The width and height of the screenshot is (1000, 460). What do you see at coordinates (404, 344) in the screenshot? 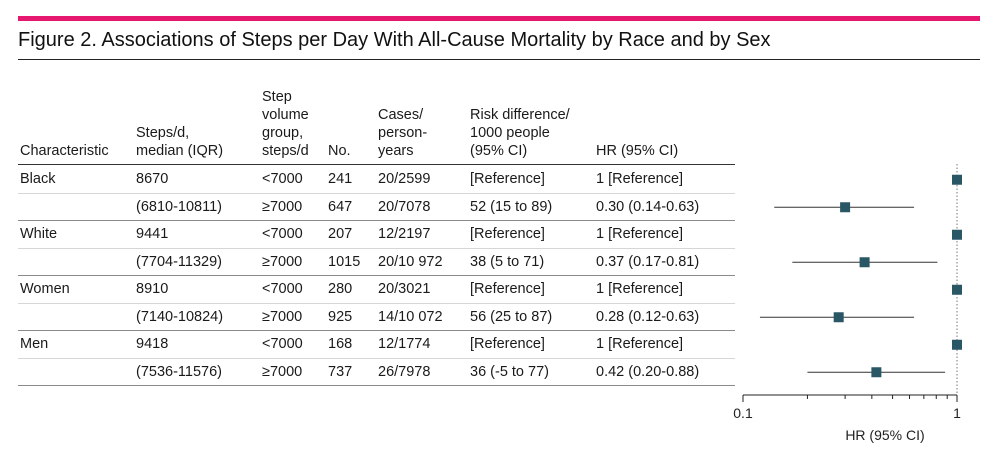
I see `cell-cases: 12/1774` at bounding box center [404, 344].